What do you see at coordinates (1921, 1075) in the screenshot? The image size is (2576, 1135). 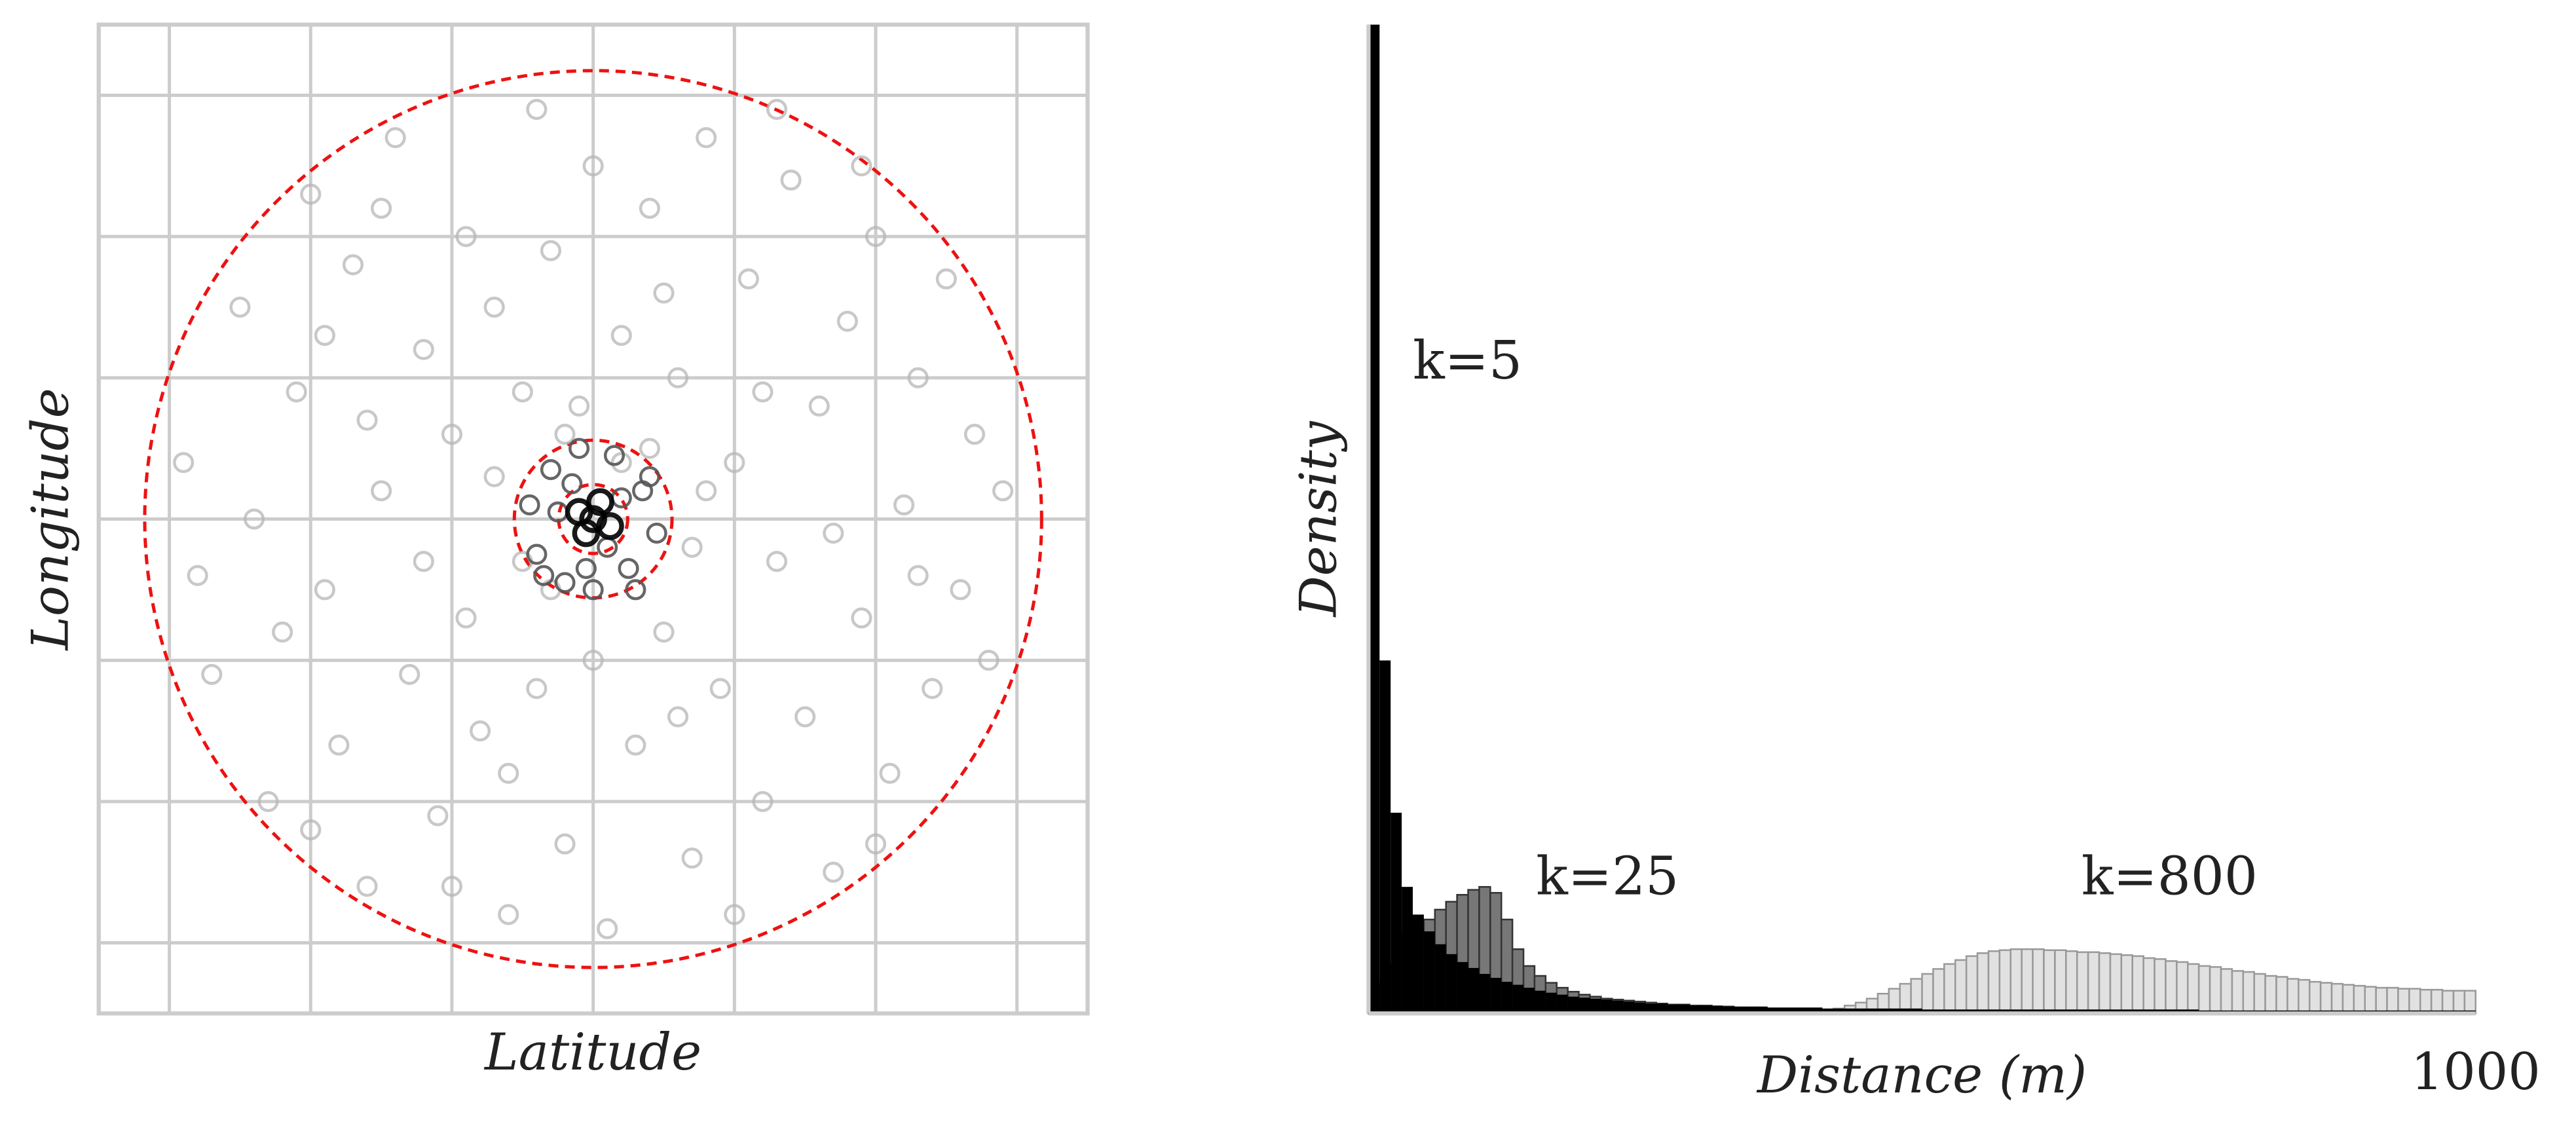 I see `x-axis-label: Distance (m)` at bounding box center [1921, 1075].